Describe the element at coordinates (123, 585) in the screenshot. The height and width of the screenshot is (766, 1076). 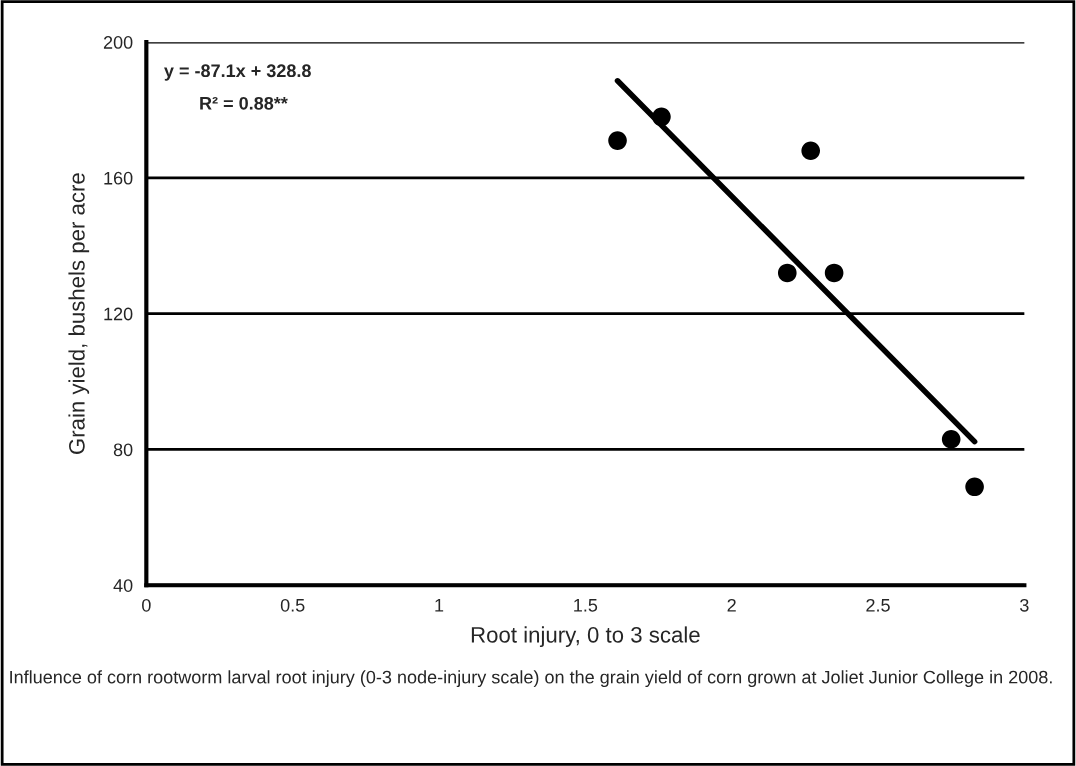
I see `y-tick-label: 40` at that location.